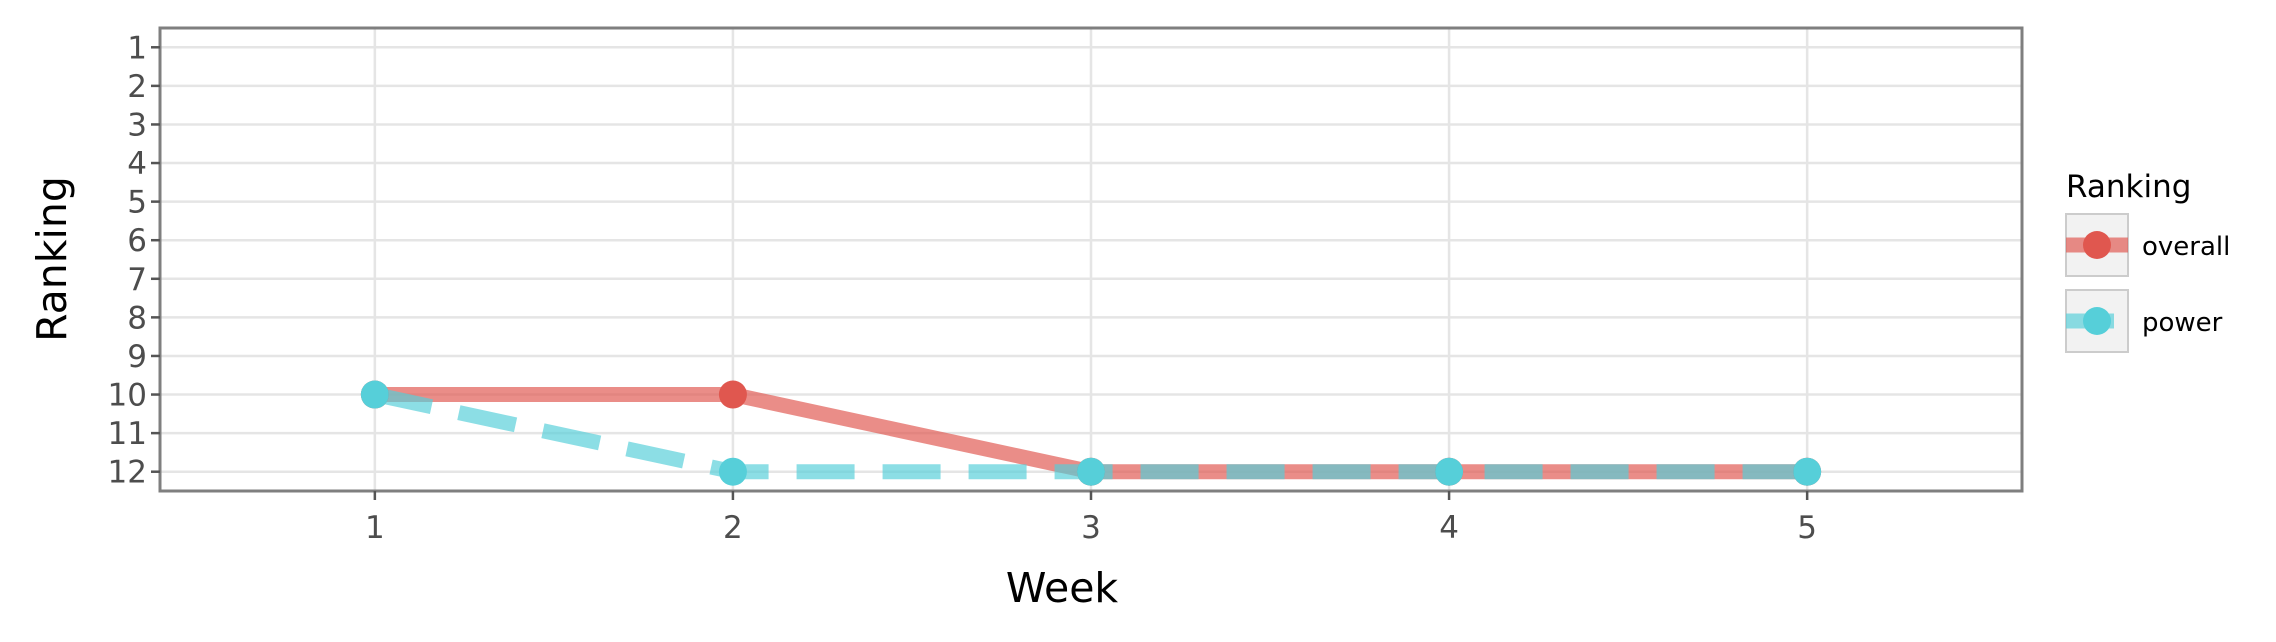 The image size is (2276, 642). I want to click on legend-item-overall: overall, so click(2147, 245).